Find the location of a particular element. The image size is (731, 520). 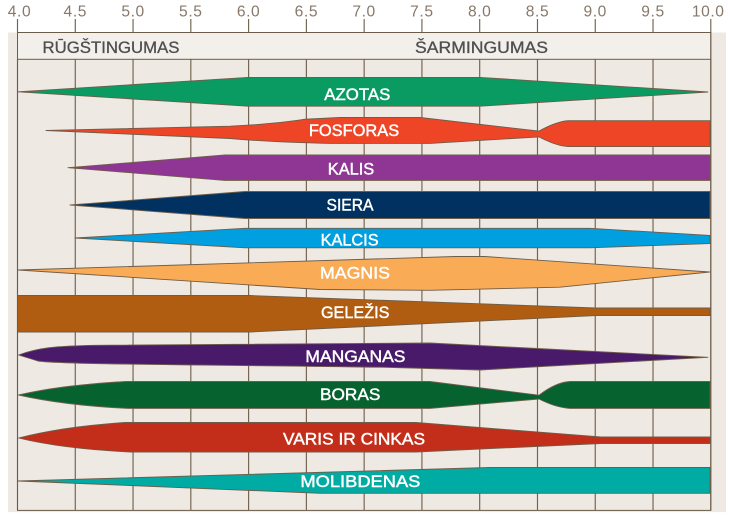

svg-text: 9.5 is located at coordinates (652, 11).